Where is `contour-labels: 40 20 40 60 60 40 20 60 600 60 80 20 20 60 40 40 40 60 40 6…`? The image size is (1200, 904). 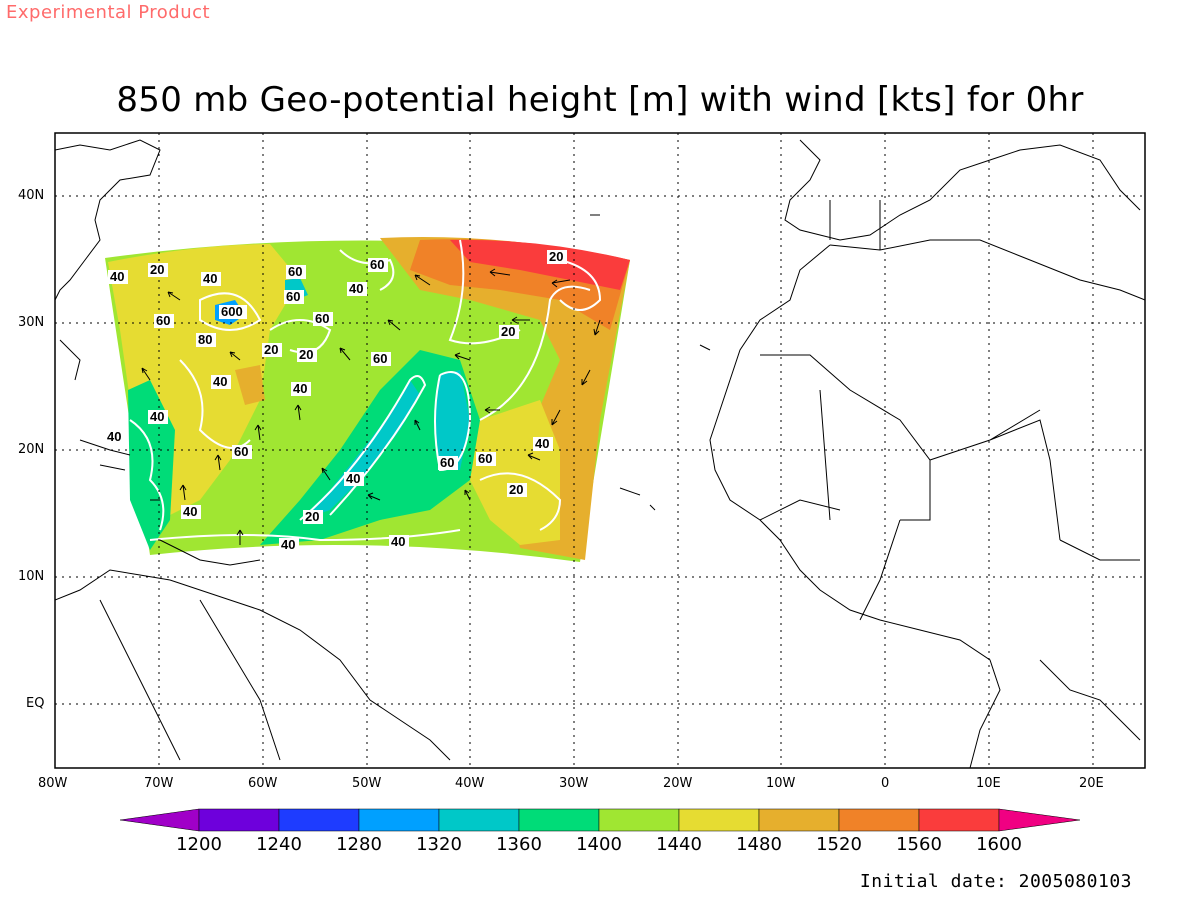
contour-labels: 40 20 40 60 60 40 20 60 600 60 80 20 20 60 40 40 40 60 40 6… is located at coordinates (336, 400).